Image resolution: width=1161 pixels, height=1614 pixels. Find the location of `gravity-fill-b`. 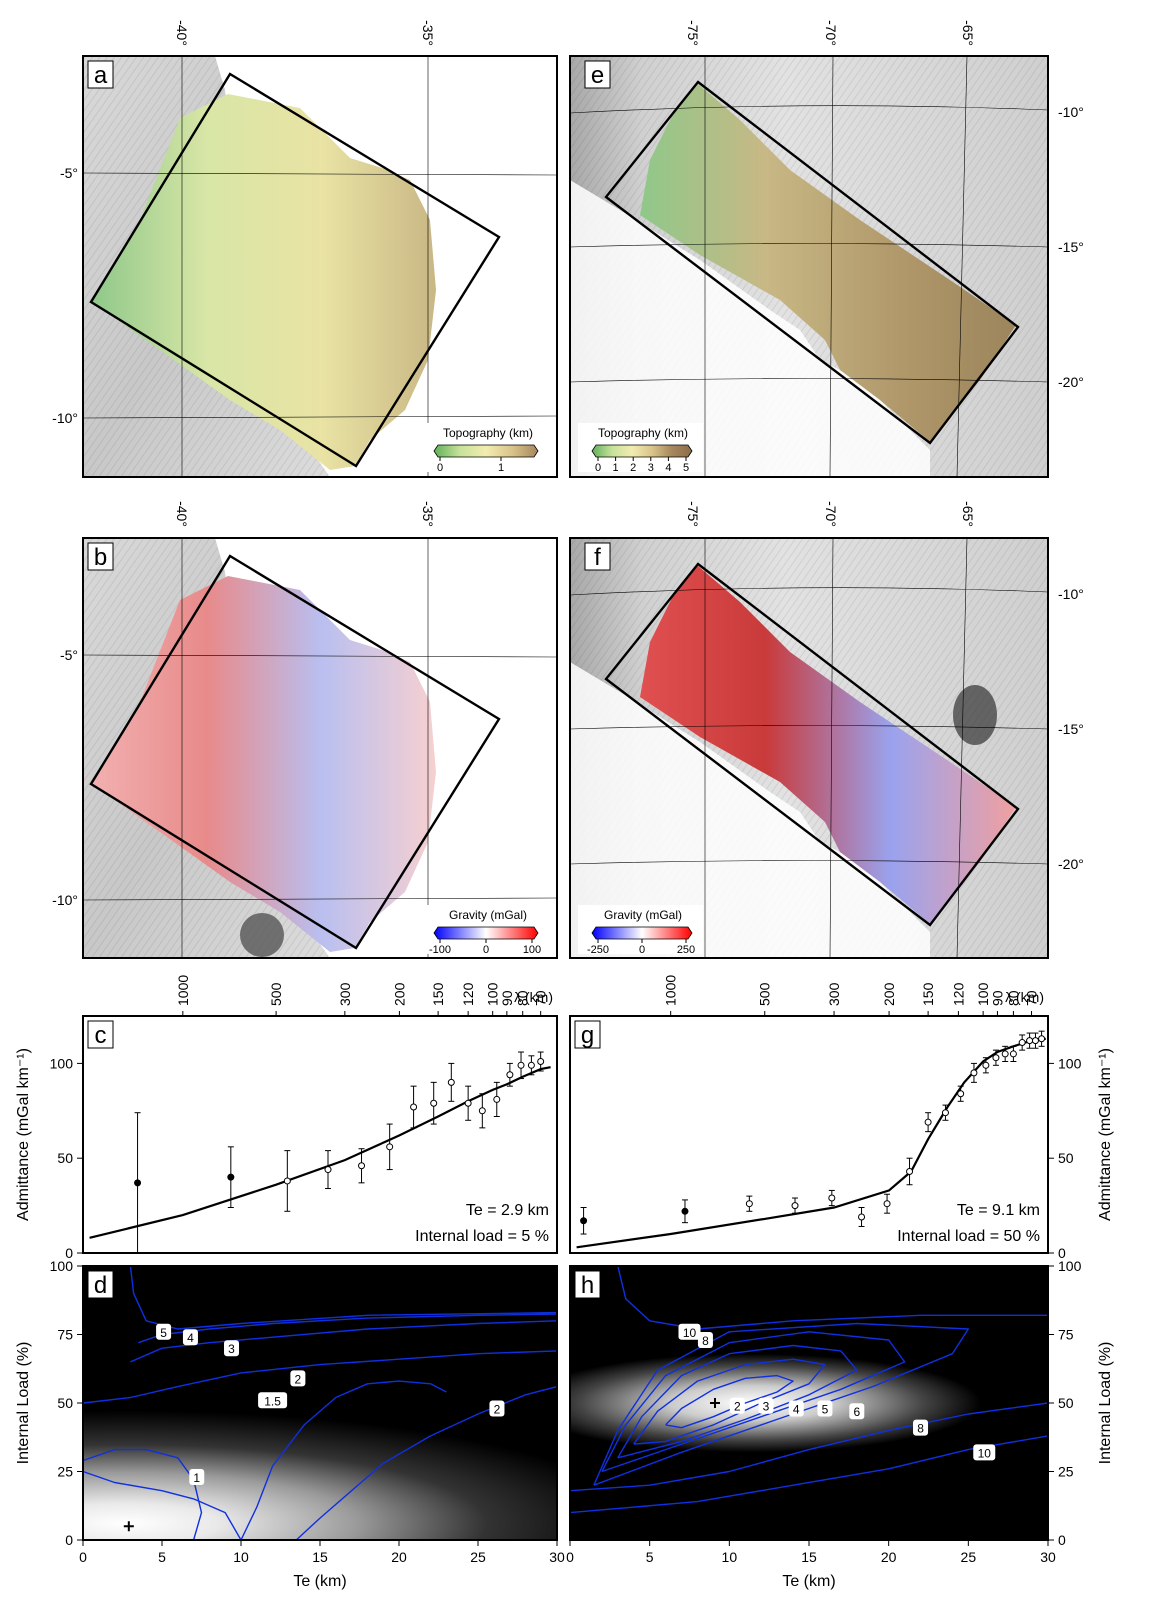

gravity-fill-b is located at coordinates (264, 764).